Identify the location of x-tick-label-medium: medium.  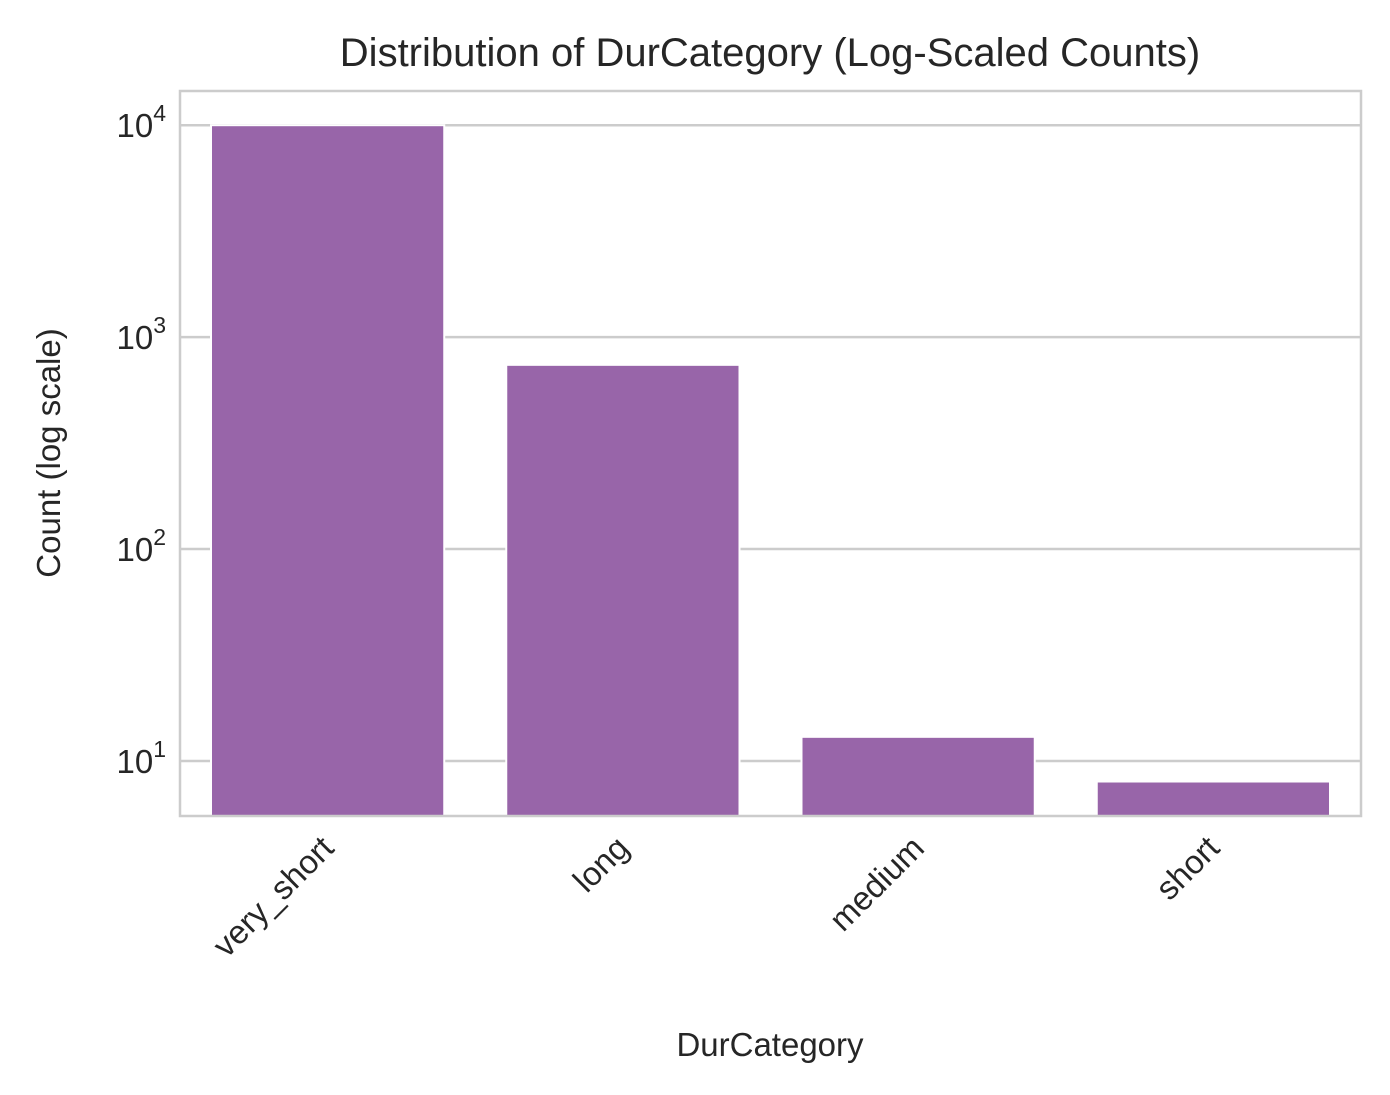
(876, 883).